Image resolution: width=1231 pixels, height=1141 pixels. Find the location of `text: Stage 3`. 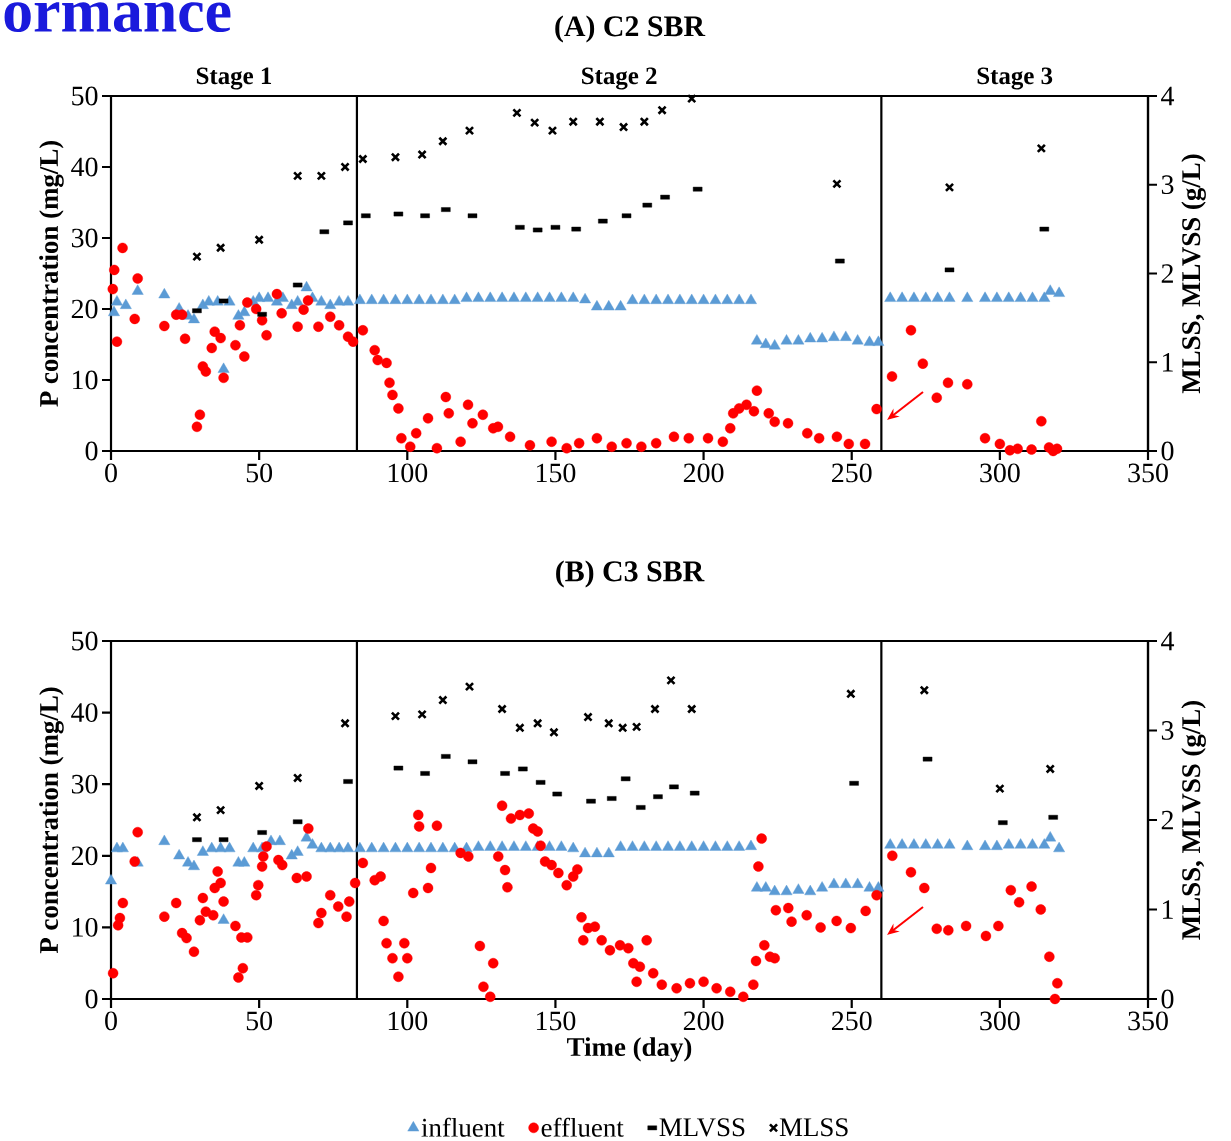

text: Stage 3 is located at coordinates (1015, 78).